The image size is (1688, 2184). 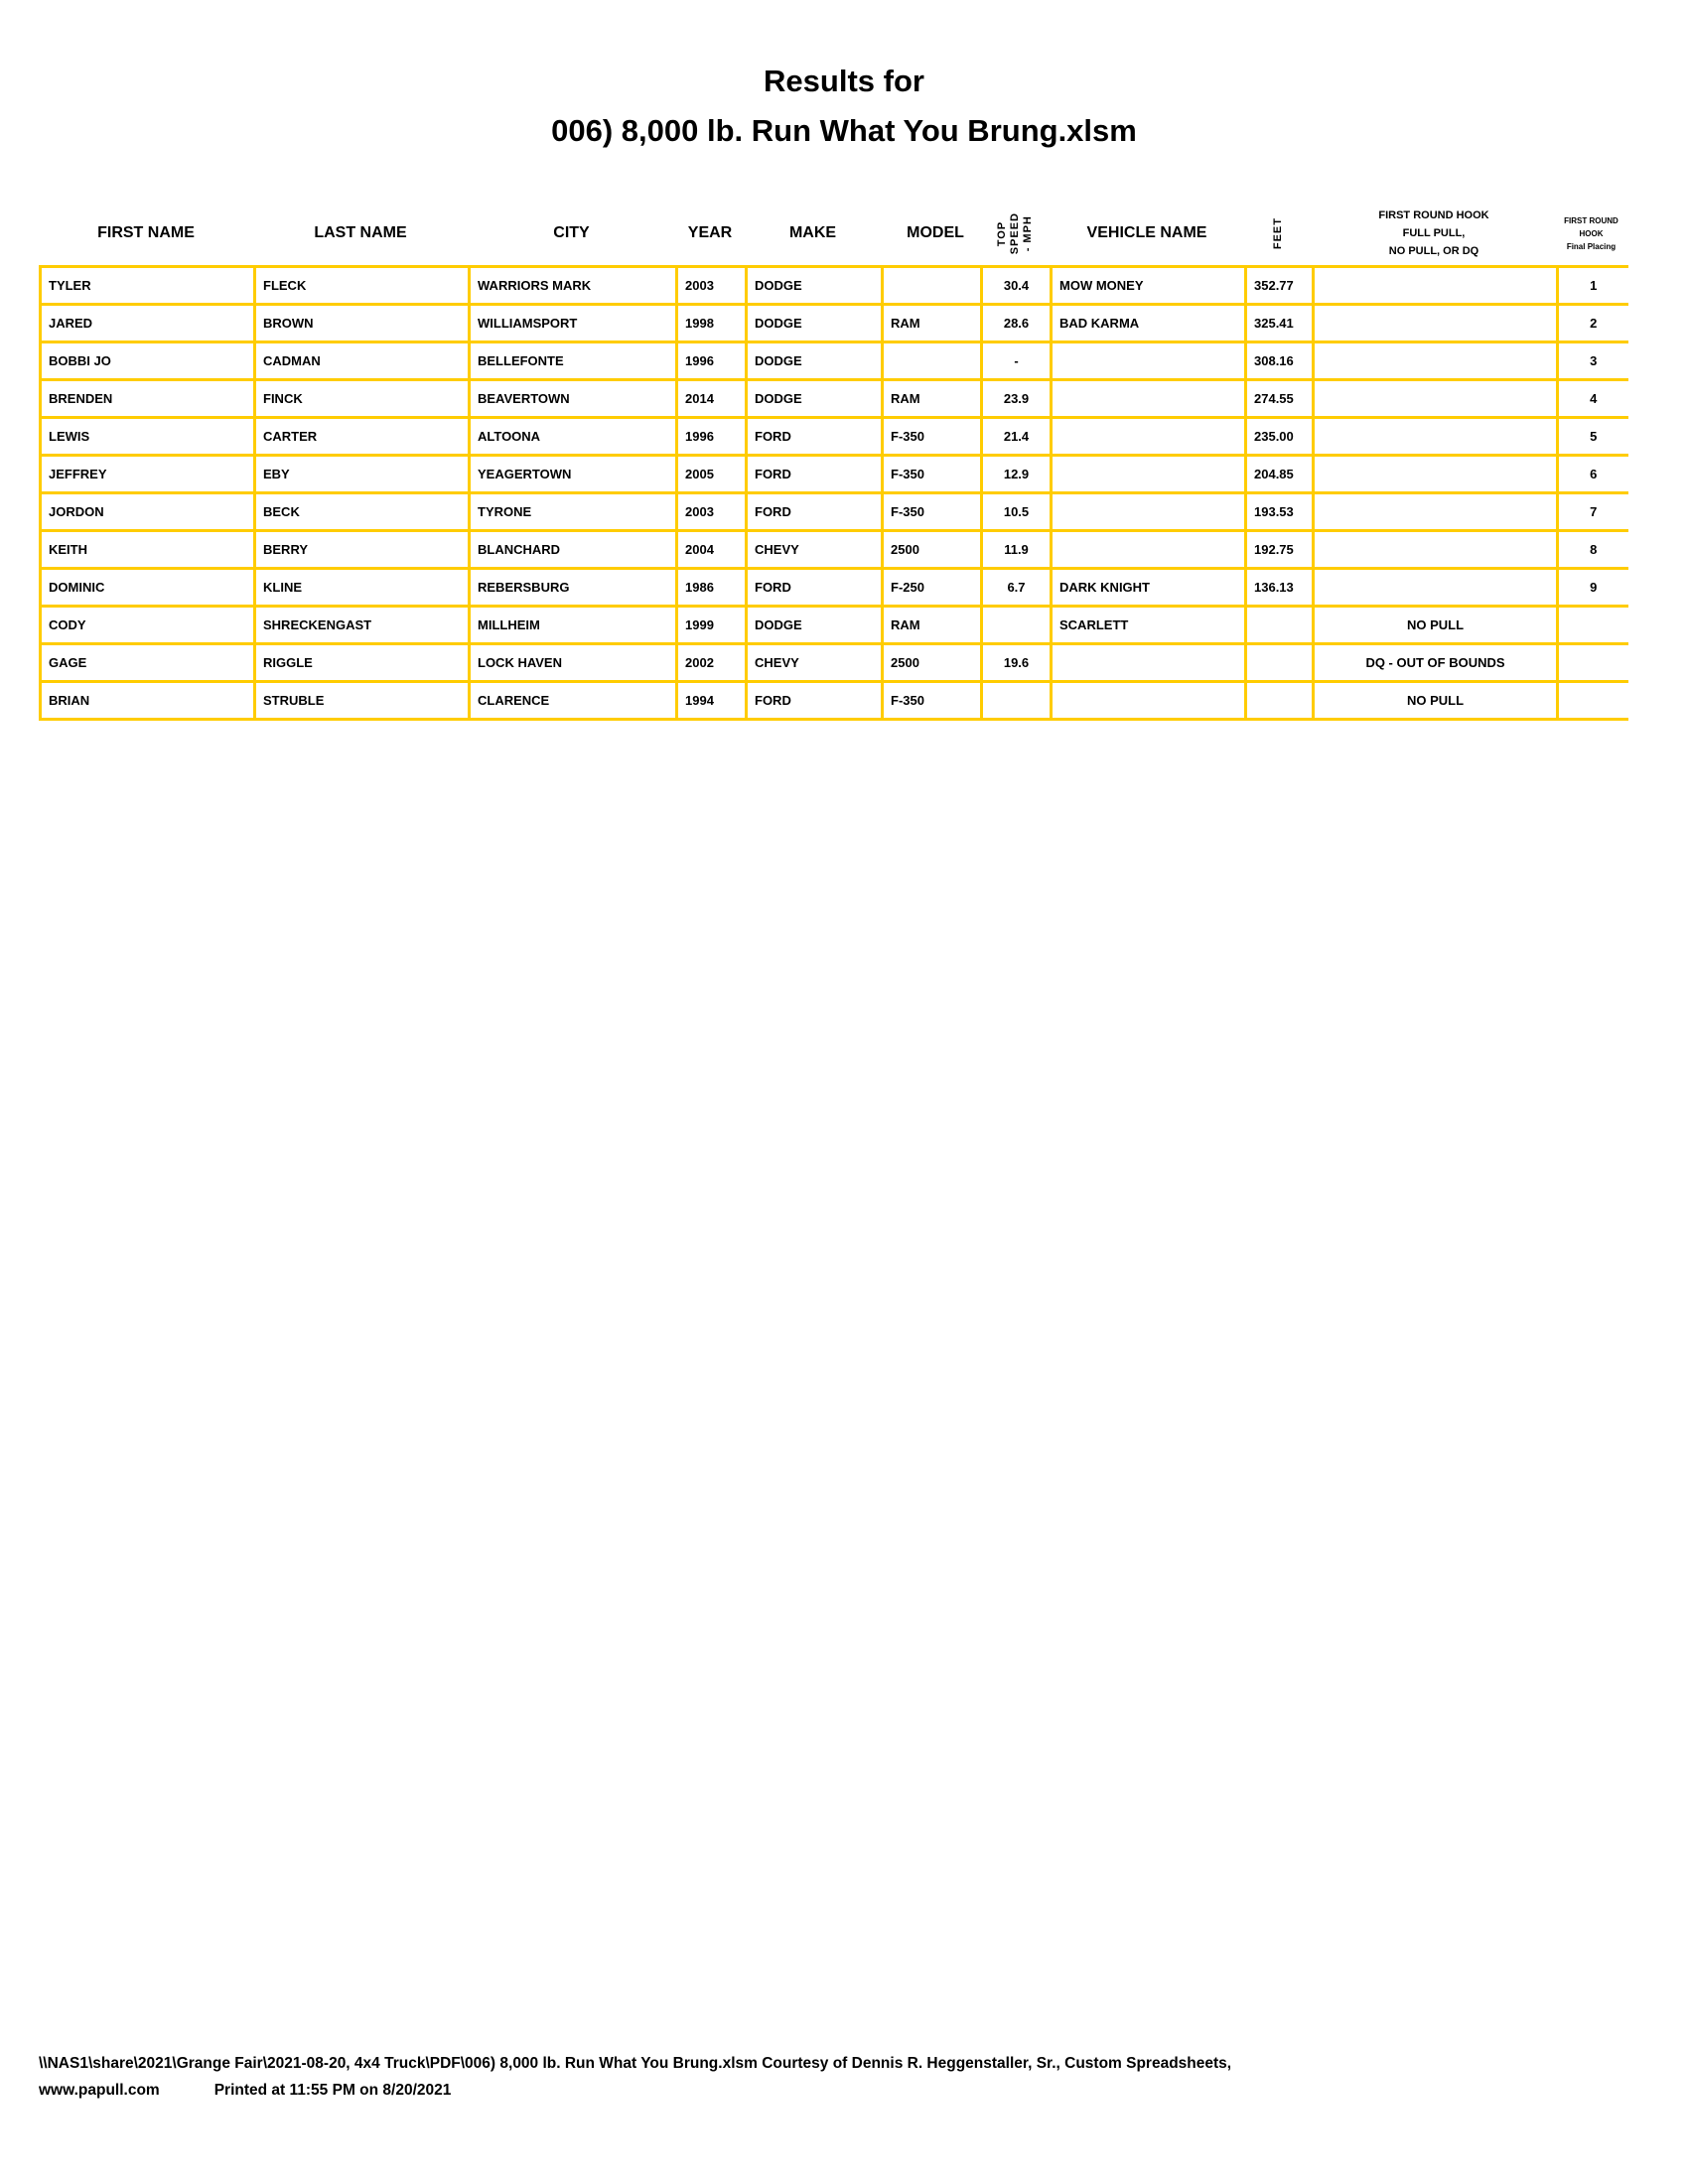 I want to click on cell-last: EBY, so click(x=362, y=474).